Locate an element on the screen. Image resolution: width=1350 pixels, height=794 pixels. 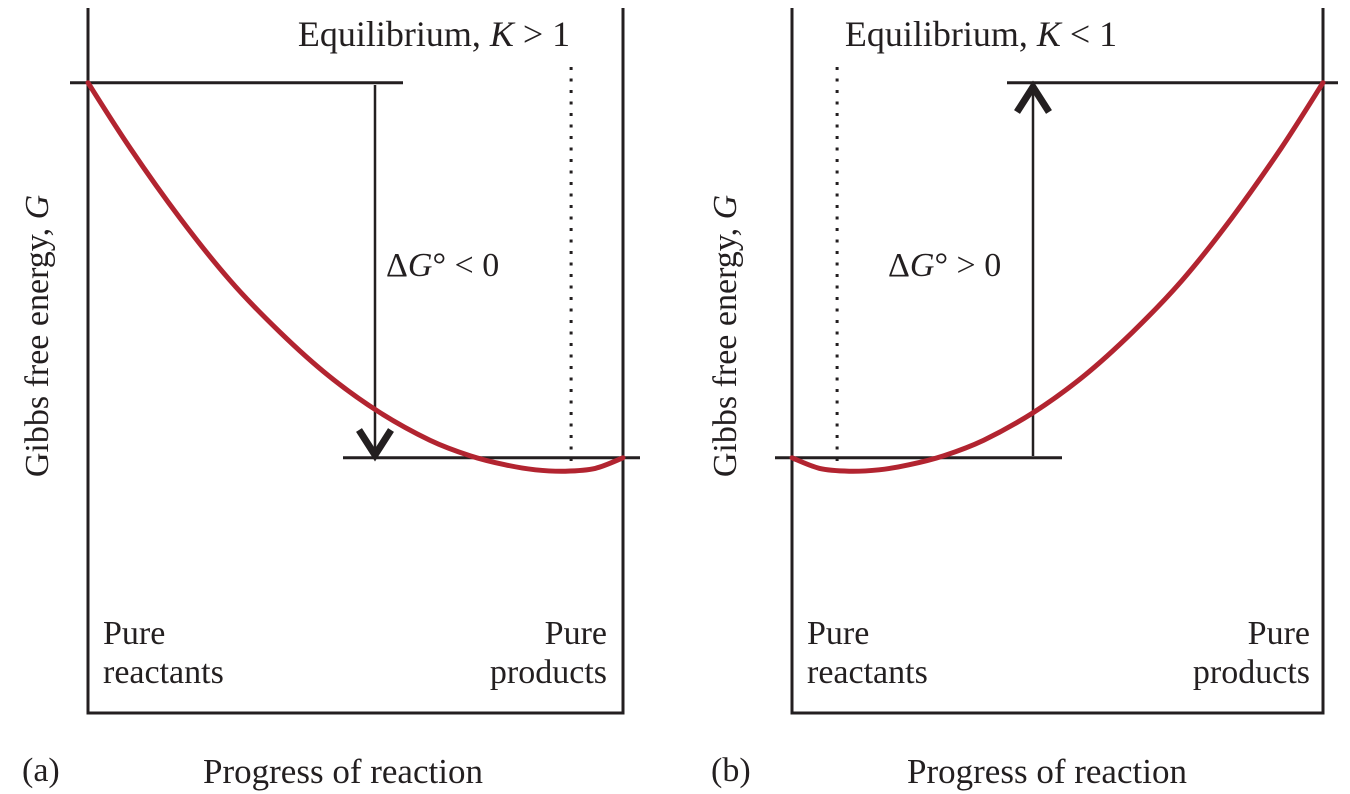
panel-a-title-k-symbol: K is located at coordinates (501, 34).